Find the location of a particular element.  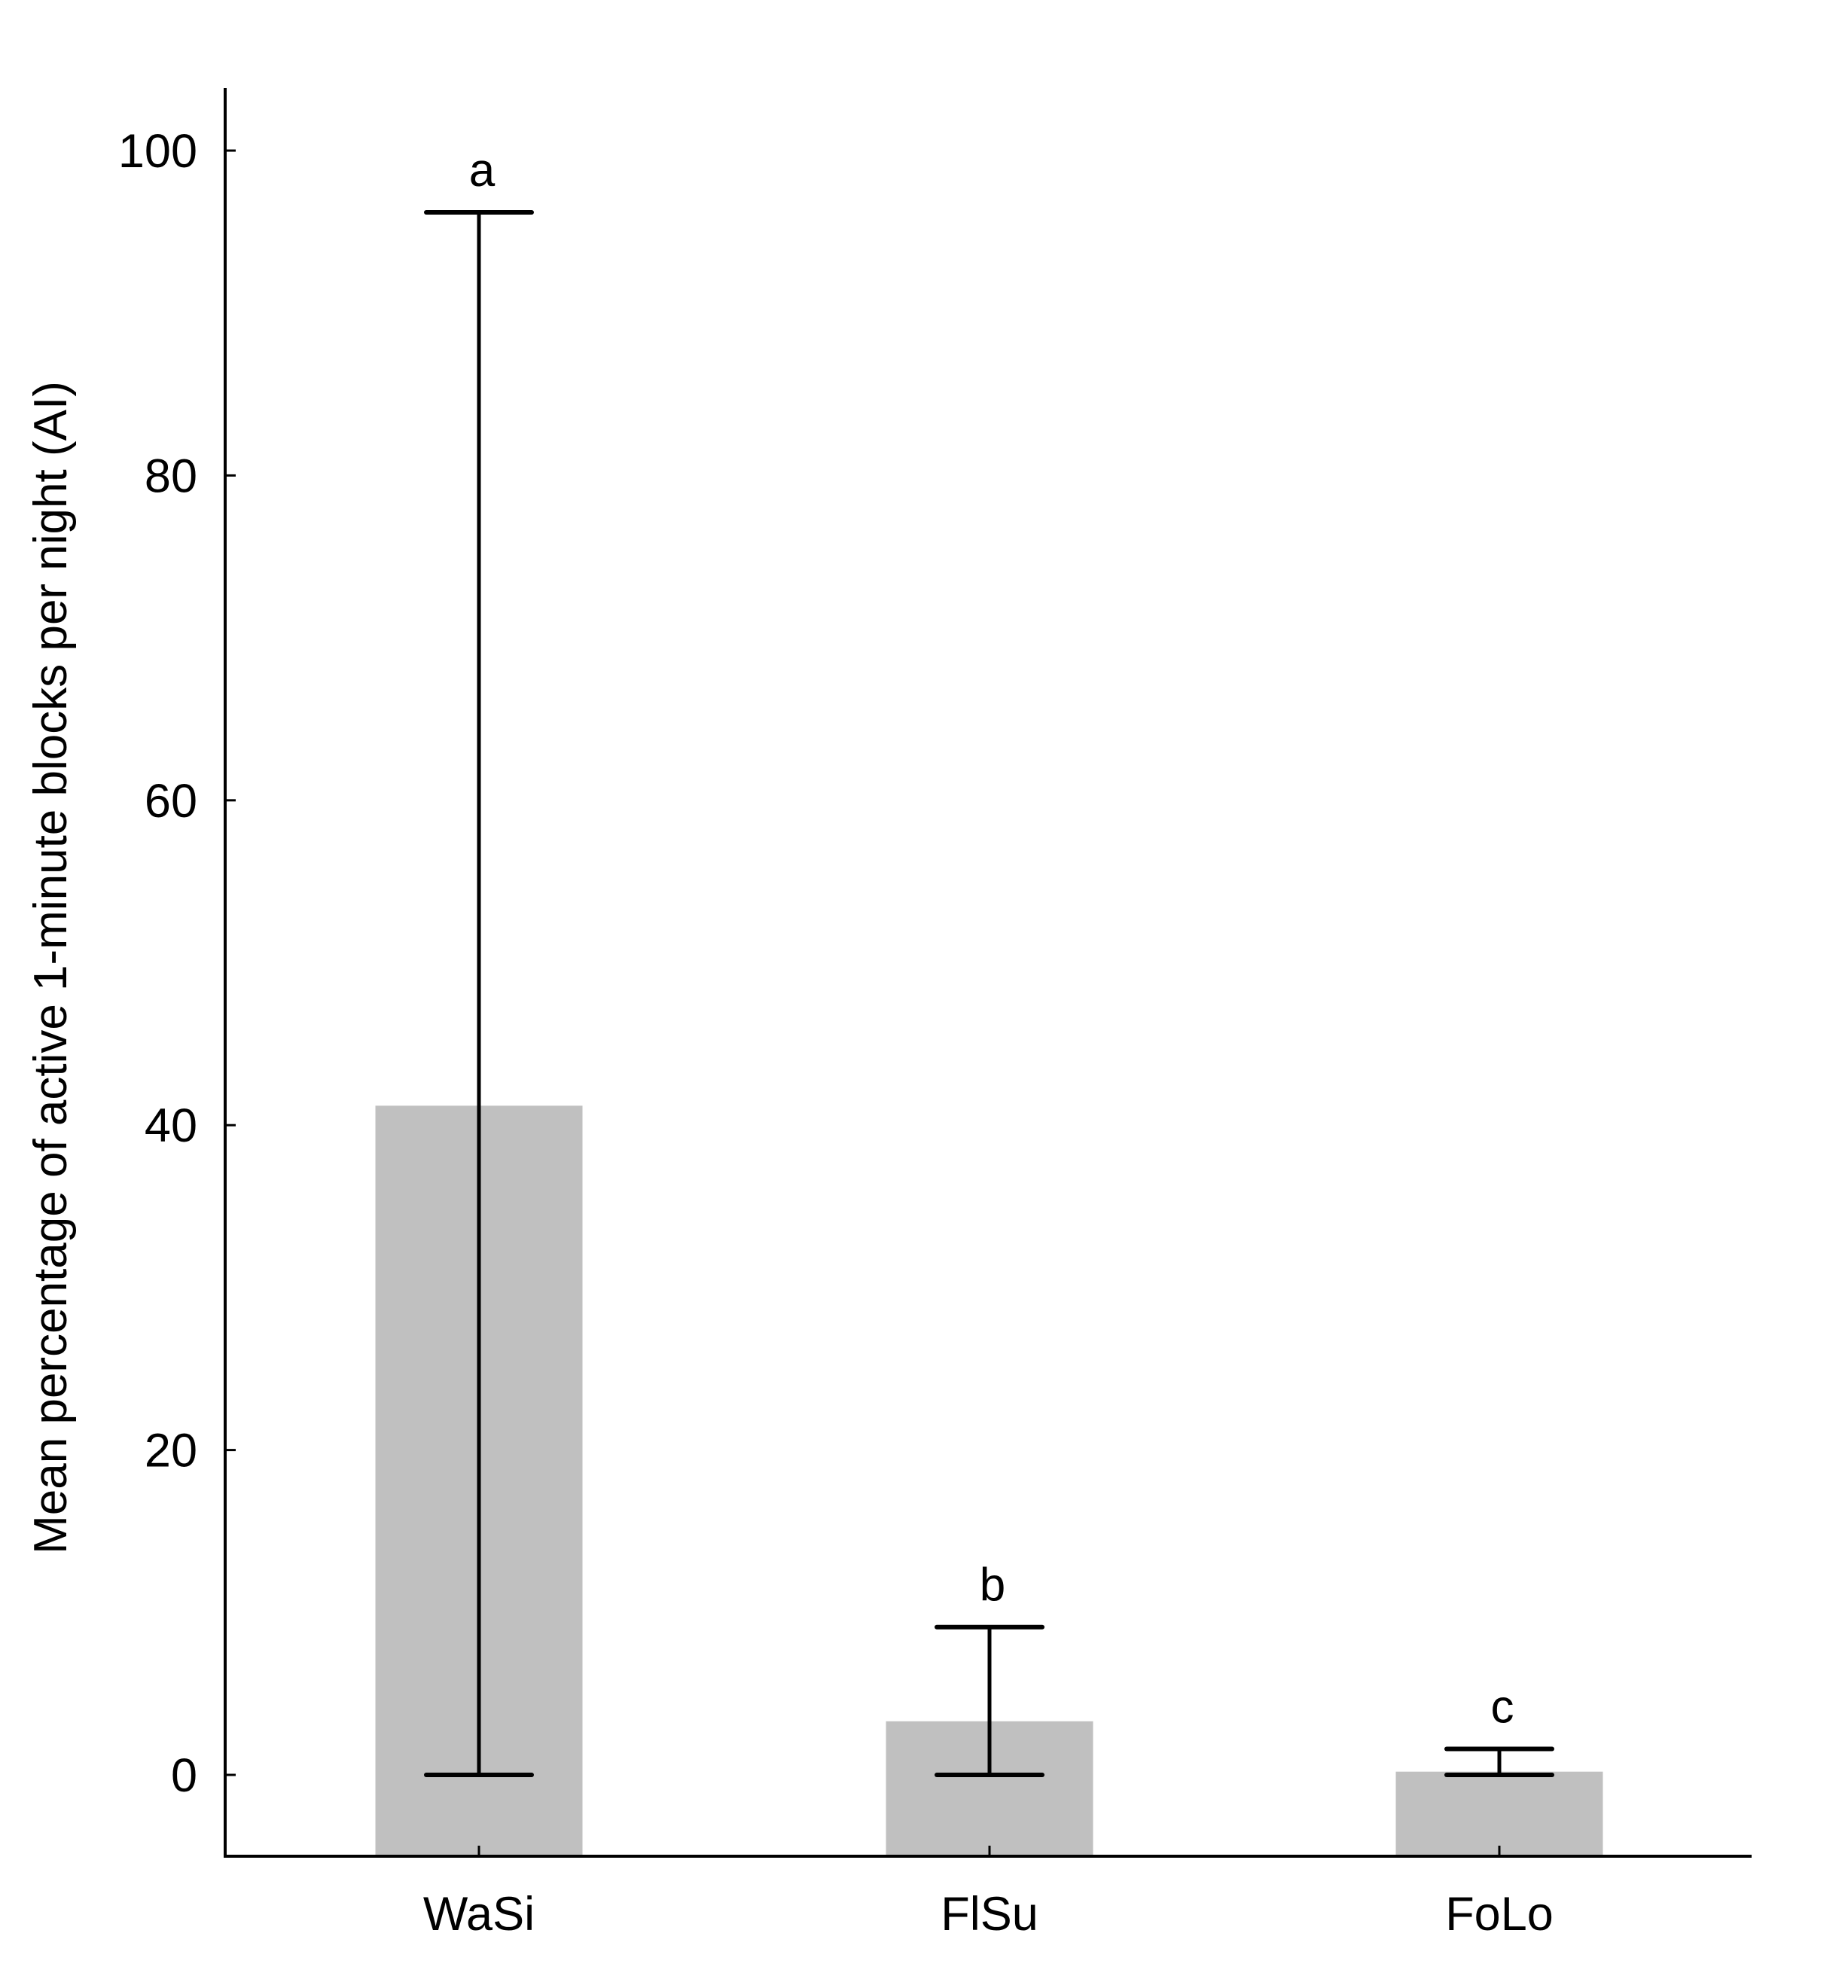

bar-FoLo is located at coordinates (1499, 1814).